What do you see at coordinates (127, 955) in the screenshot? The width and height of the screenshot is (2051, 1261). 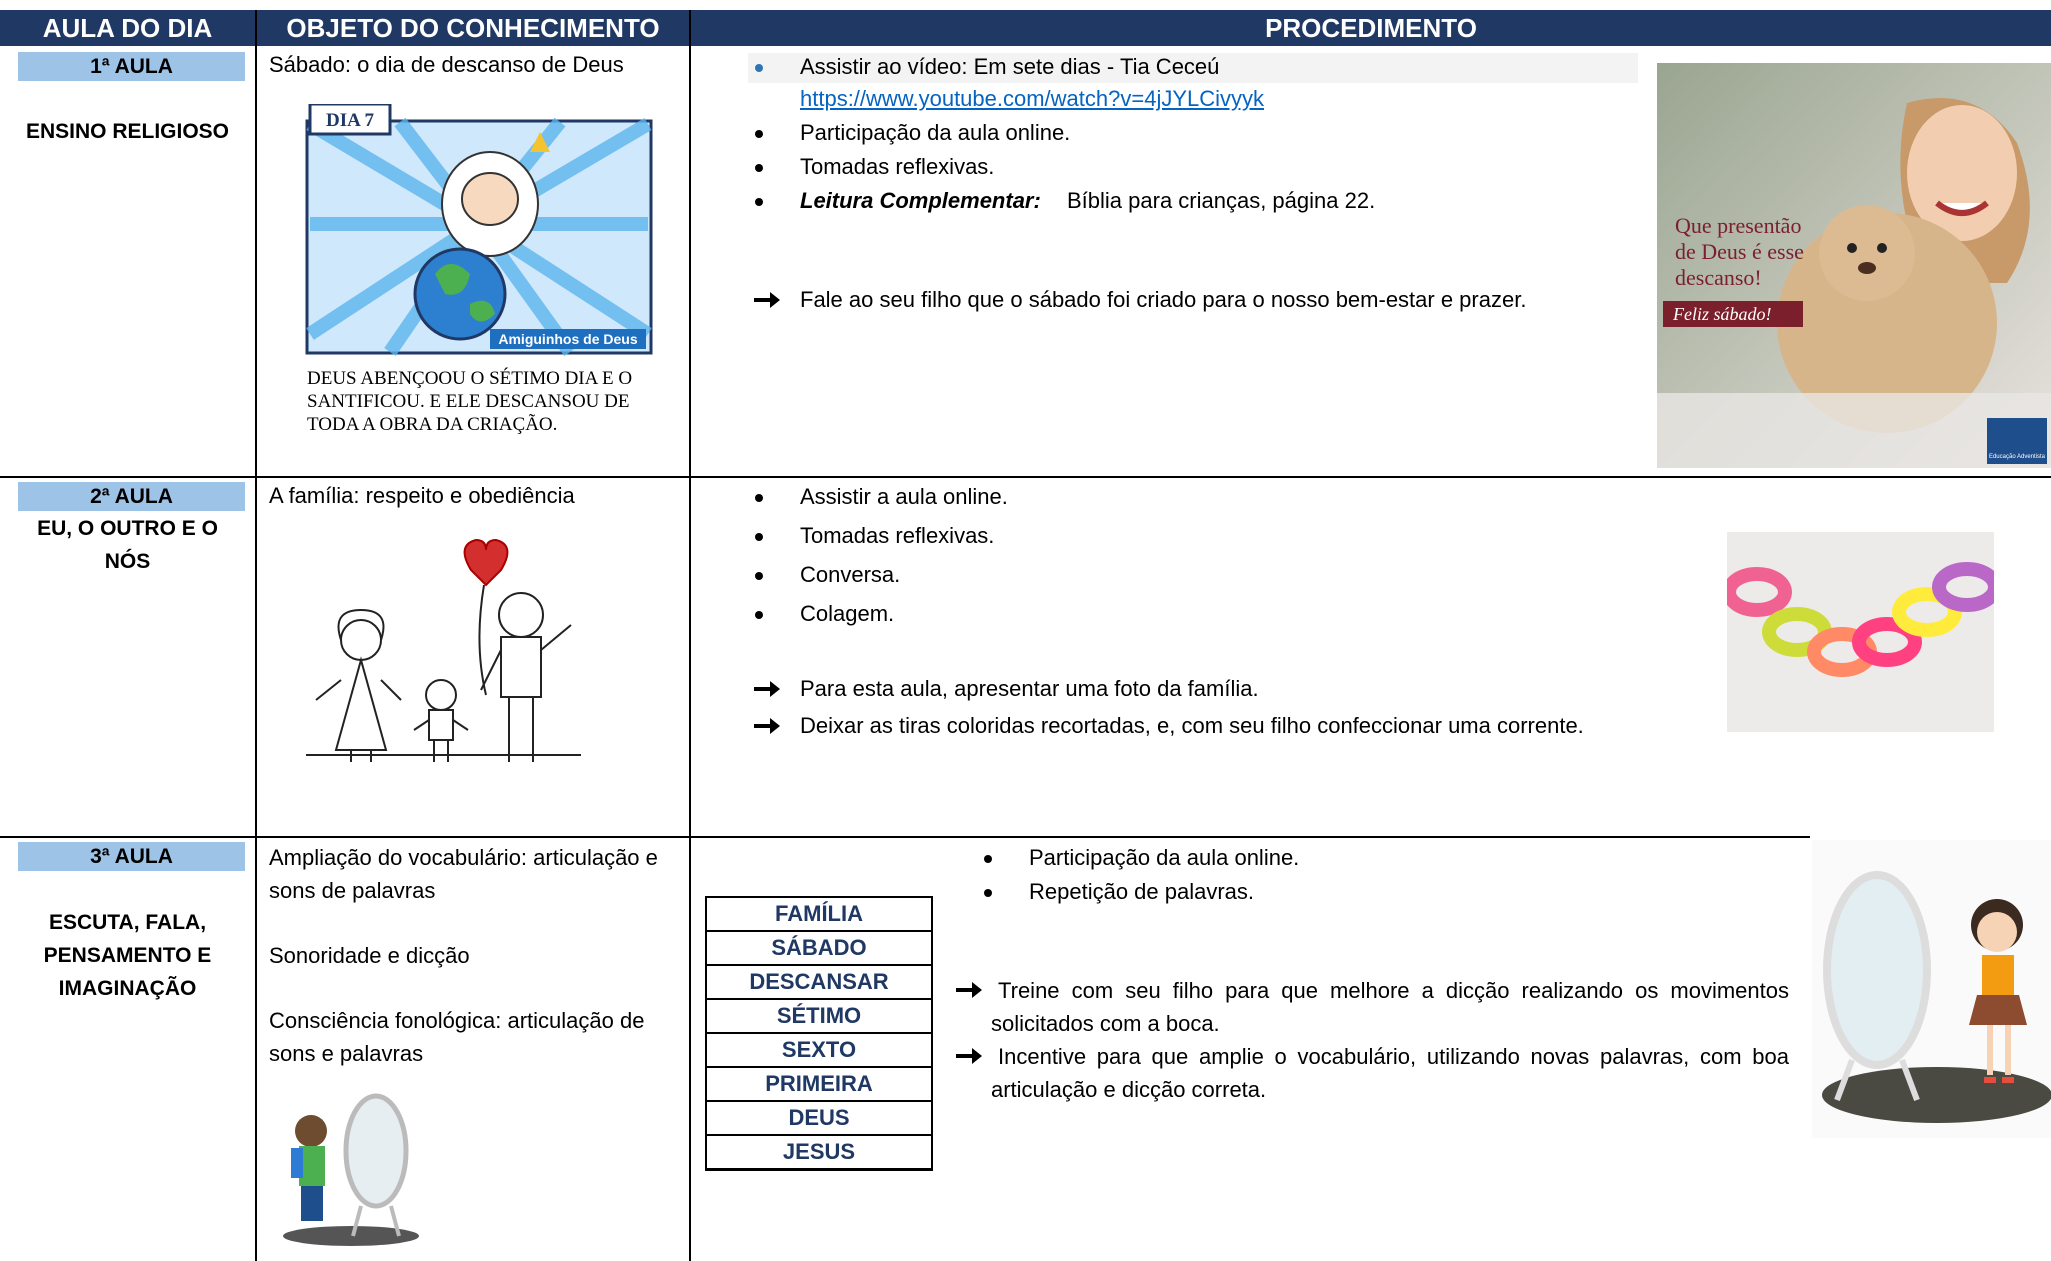 I see `lesson-subject: PENSAMENTO E` at bounding box center [127, 955].